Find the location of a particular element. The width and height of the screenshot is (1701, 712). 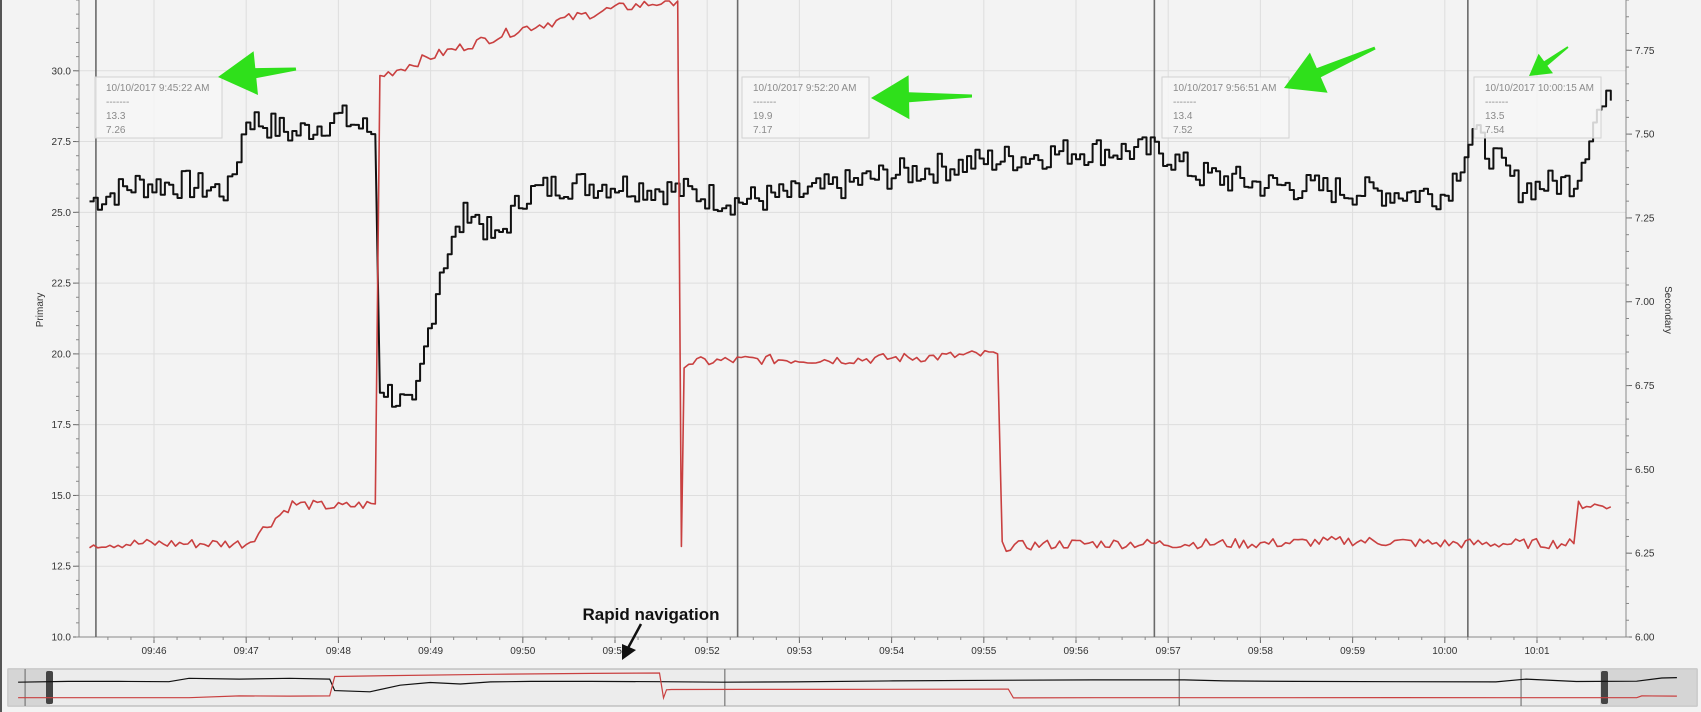

x-tick-label: 09:56 is located at coordinates (1075, 651).